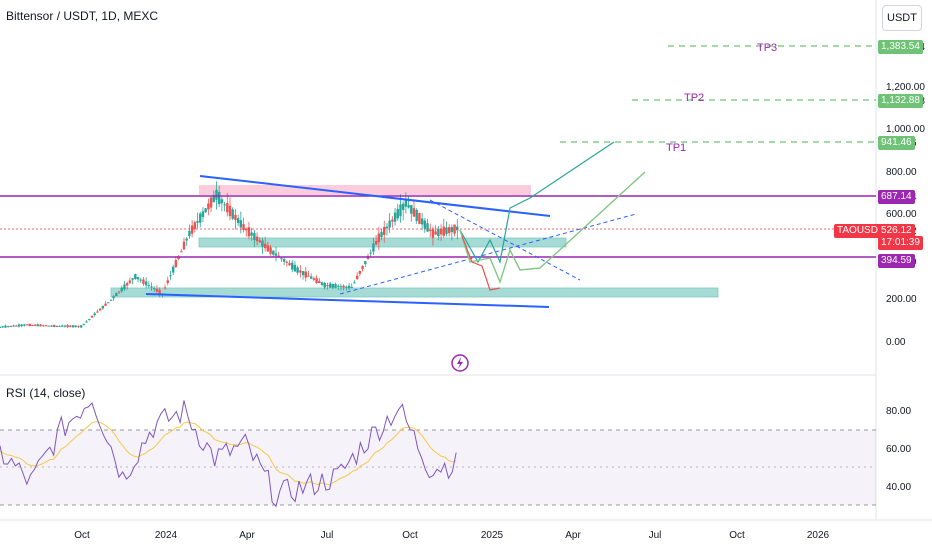 The width and height of the screenshot is (932, 550). Describe the element at coordinates (46, 393) in the screenshot. I see `rsi-title: RSI (14, close)` at that location.